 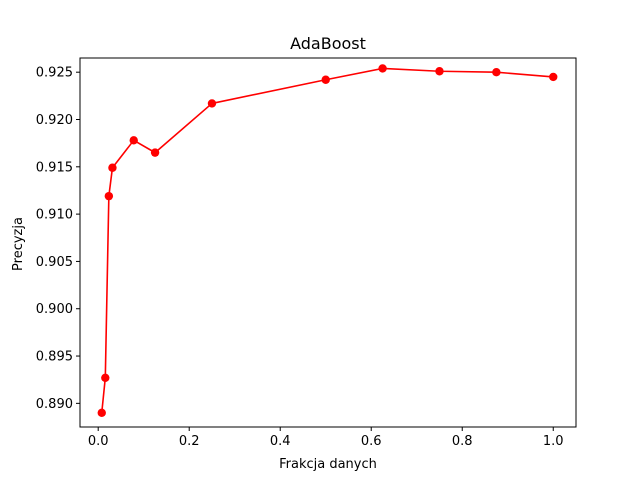 What do you see at coordinates (54, 215) in the screenshot?
I see `y-tick-label: 0.910` at bounding box center [54, 215].